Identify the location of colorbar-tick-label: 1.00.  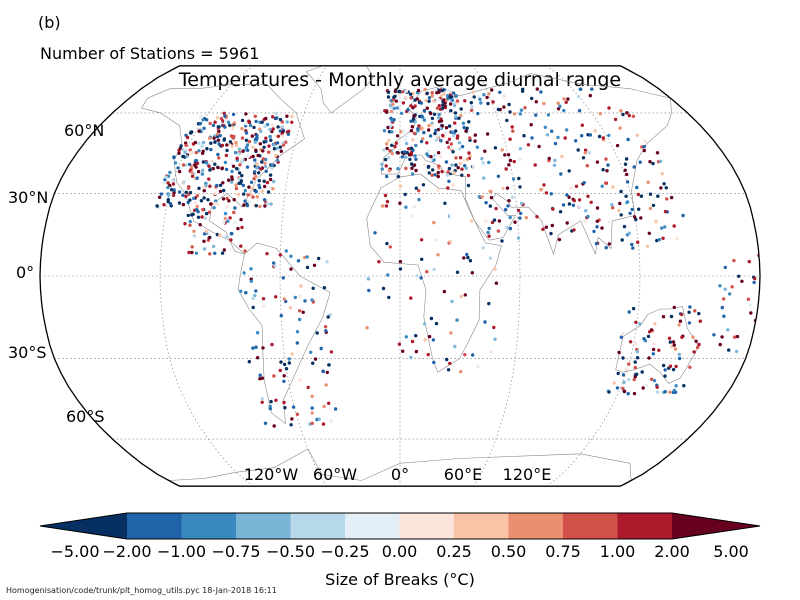
(617, 551).